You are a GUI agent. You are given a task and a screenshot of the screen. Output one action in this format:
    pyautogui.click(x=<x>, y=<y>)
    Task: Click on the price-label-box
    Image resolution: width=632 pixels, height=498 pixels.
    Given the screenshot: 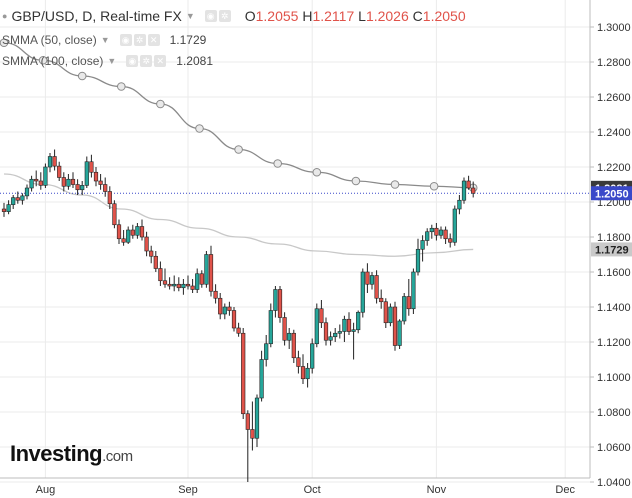 What is the action you would take?
    pyautogui.click(x=611, y=249)
    